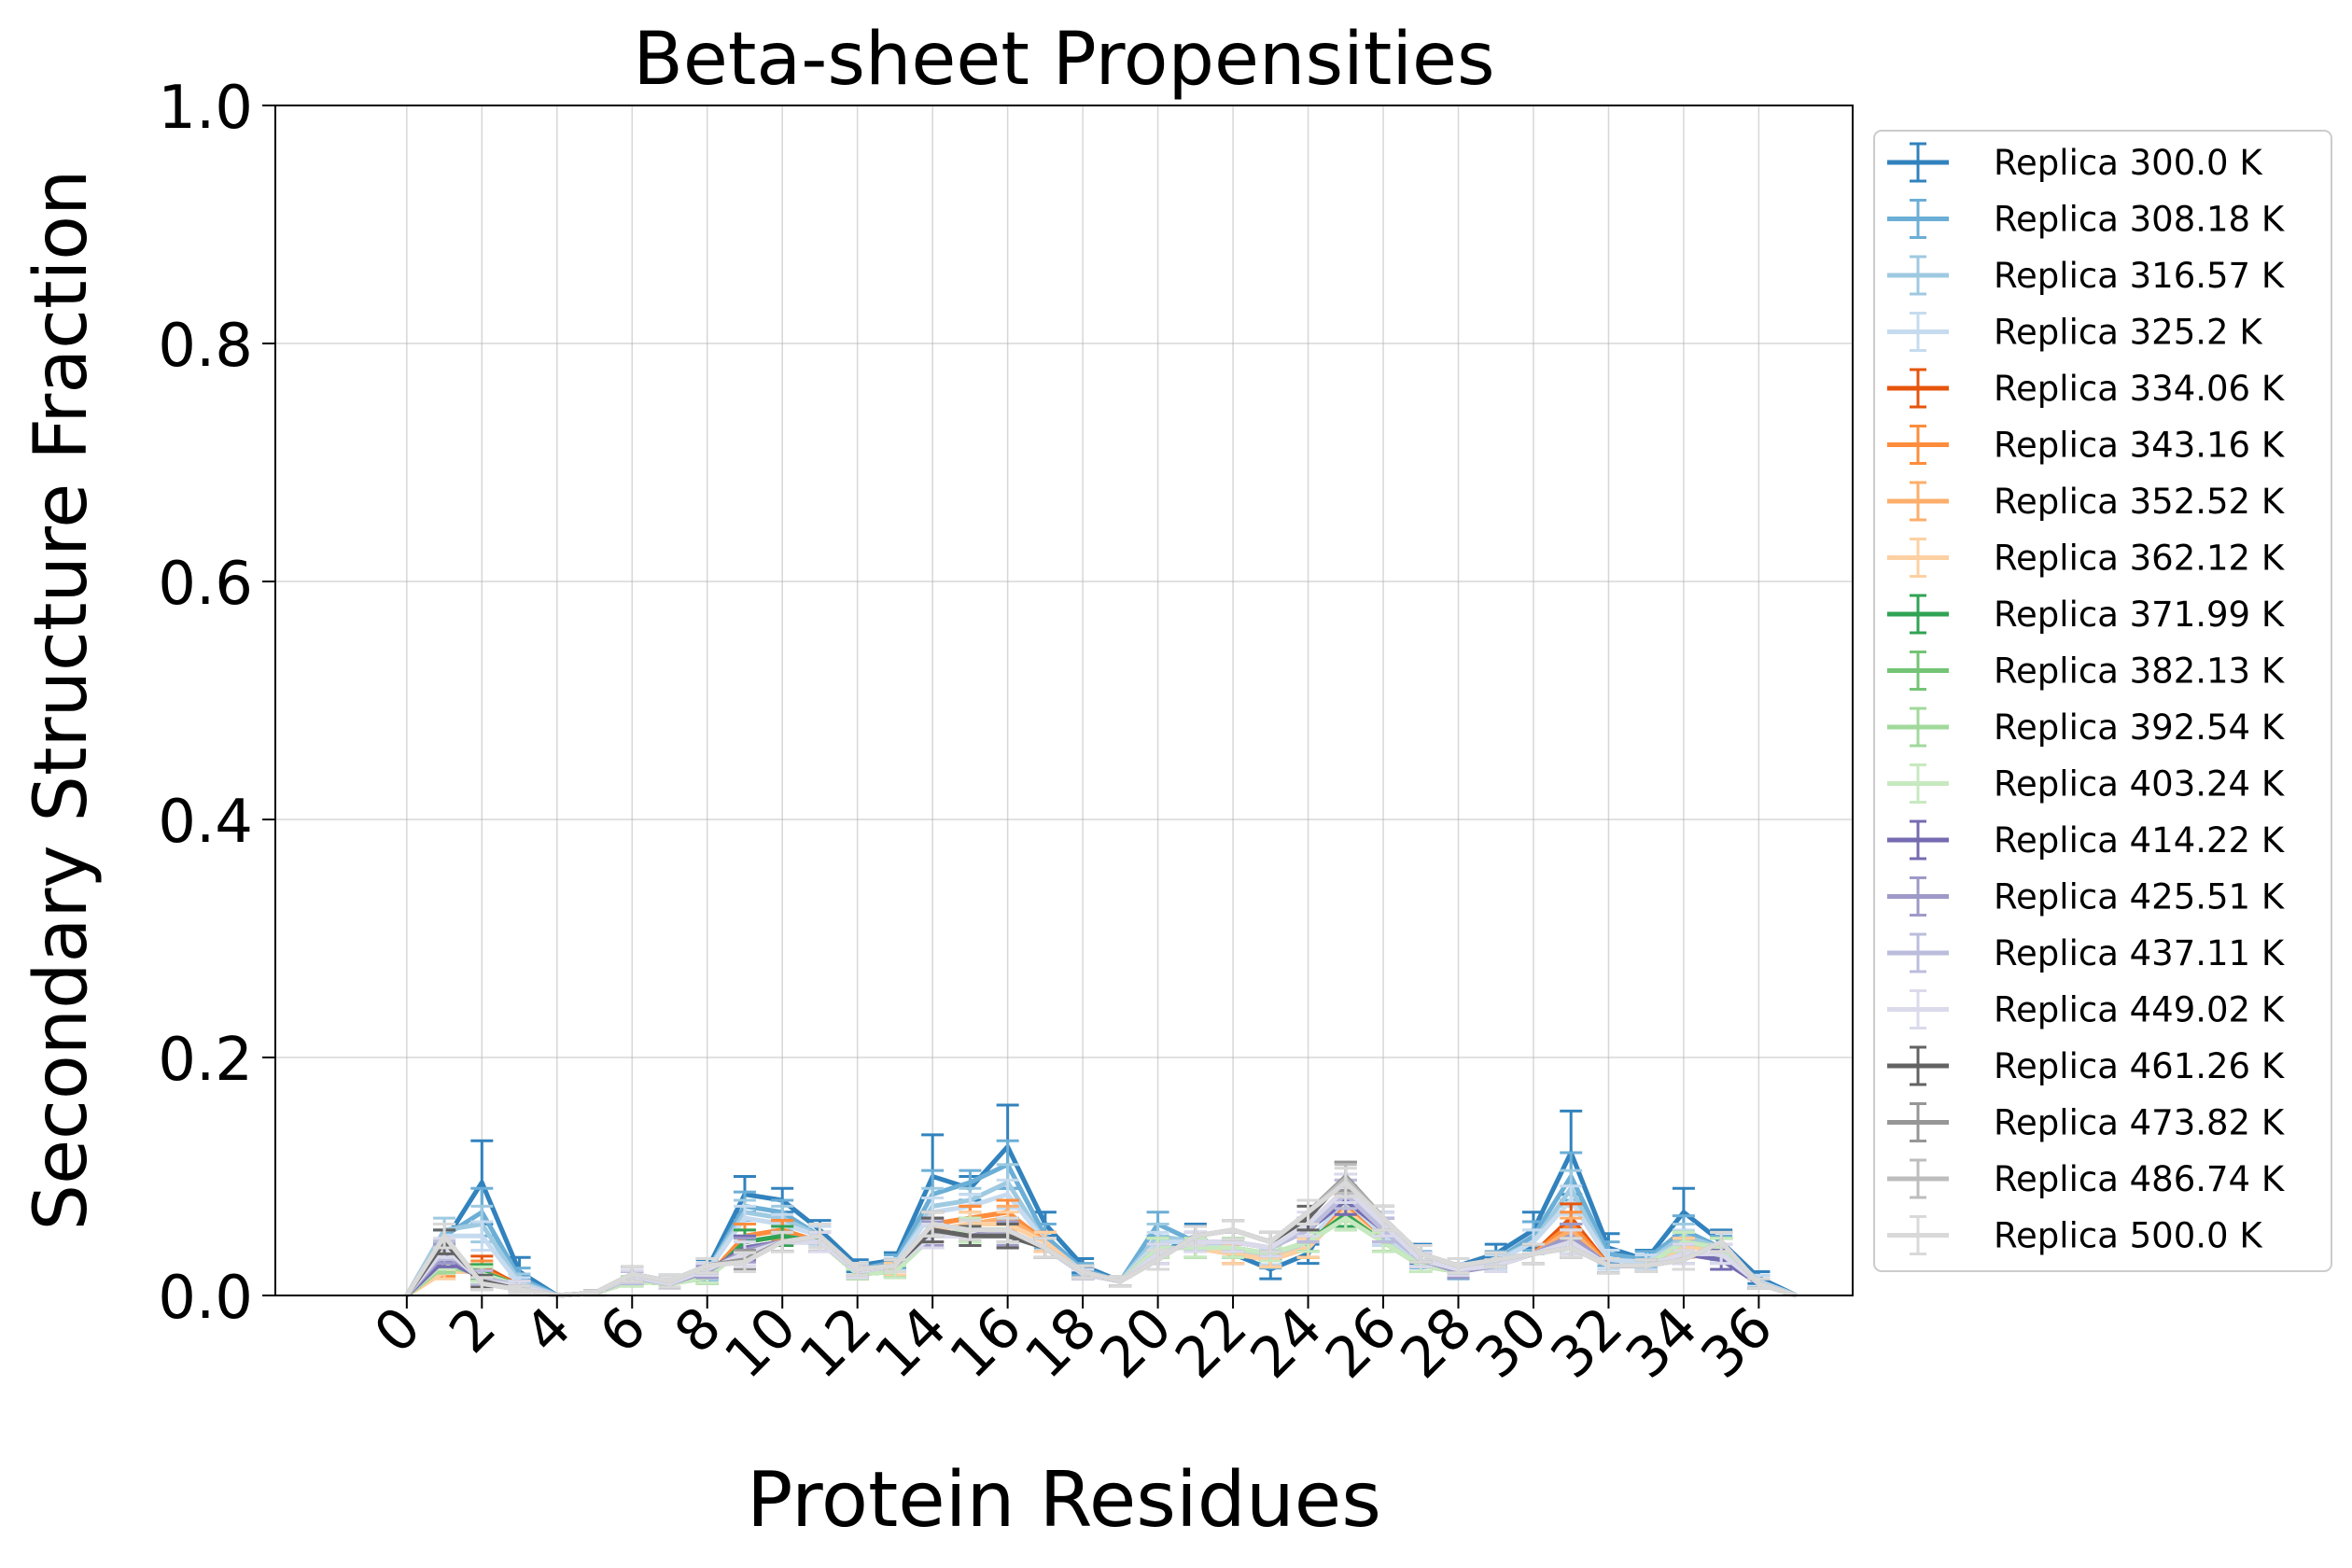  I want to click on legend-label: Replica 461.26 K, so click(2140, 1066).